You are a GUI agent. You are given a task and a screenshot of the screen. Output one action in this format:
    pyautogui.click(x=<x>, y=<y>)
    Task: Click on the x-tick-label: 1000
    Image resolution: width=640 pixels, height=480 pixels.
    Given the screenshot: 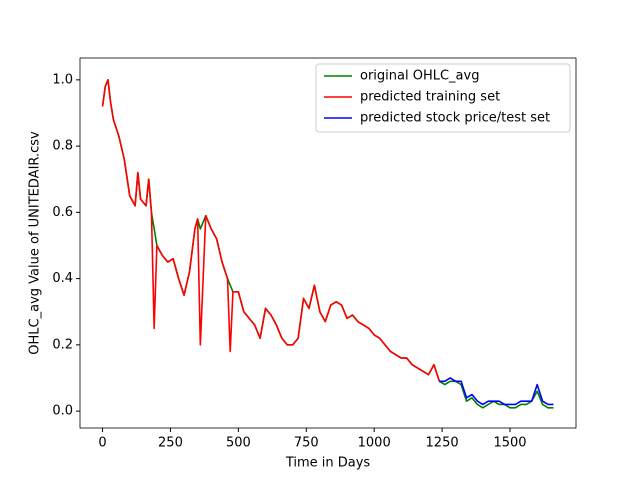 What is the action you would take?
    pyautogui.click(x=374, y=443)
    